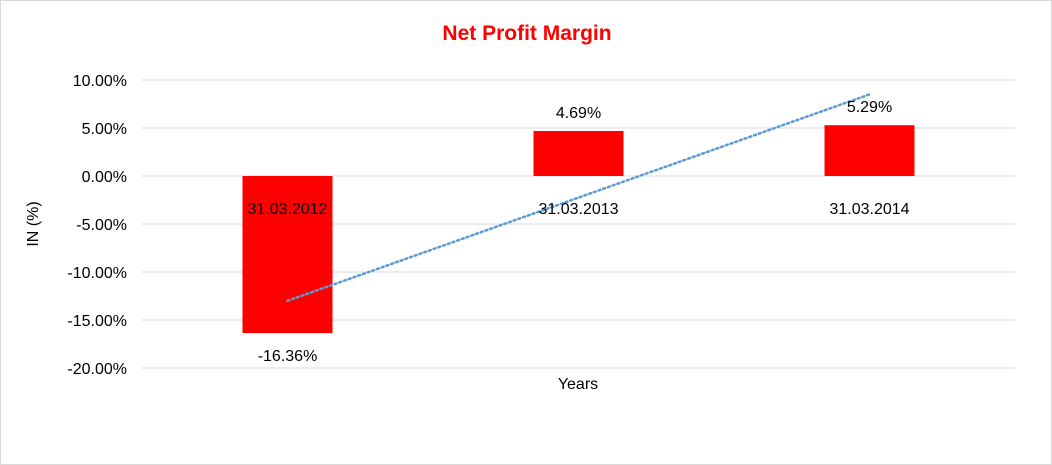 The height and width of the screenshot is (465, 1052). I want to click on y-axis-title: IN (%), so click(33, 223).